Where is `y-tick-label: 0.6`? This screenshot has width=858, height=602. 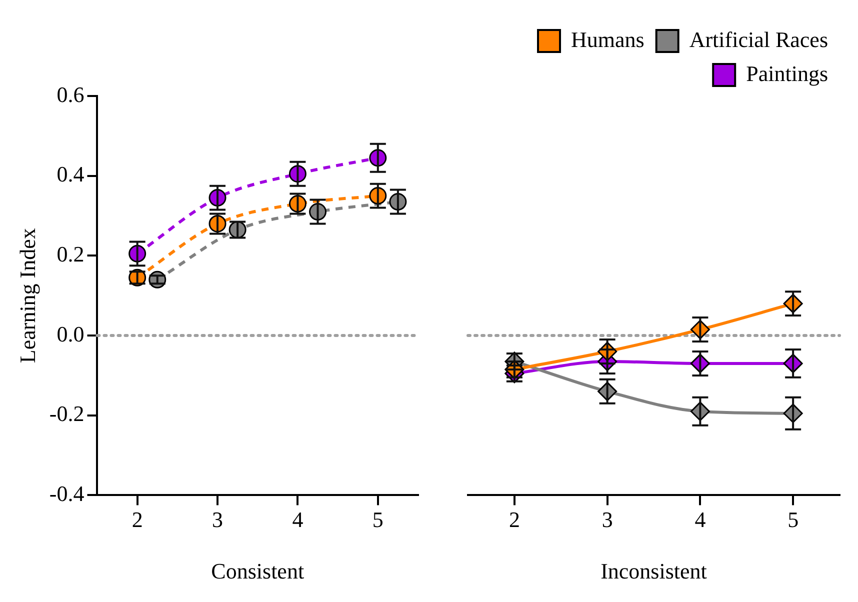
y-tick-label: 0.6 is located at coordinates (70, 94).